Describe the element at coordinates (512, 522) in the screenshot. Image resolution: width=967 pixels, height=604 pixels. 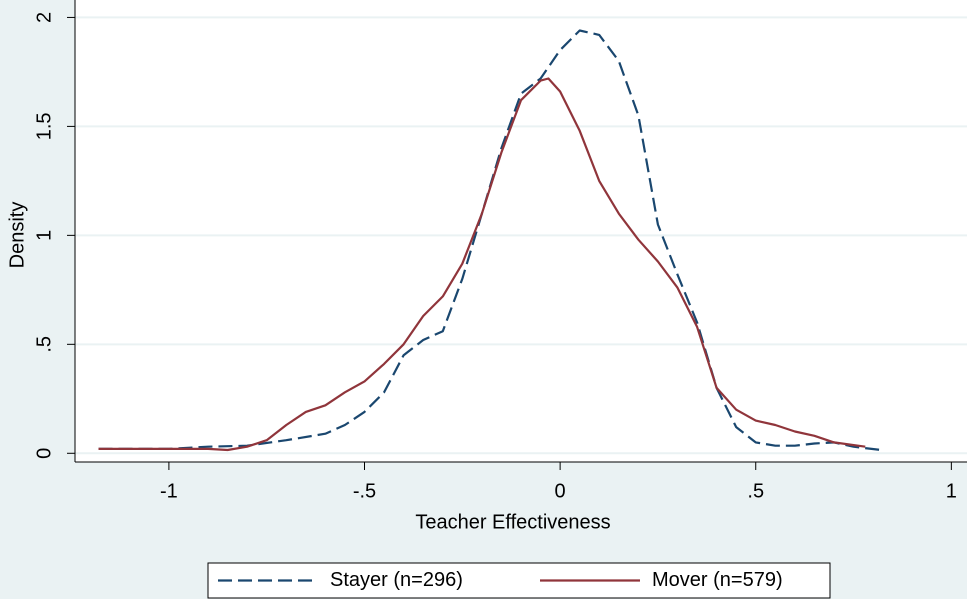
I see `x-axis-label: Teacher Effectiveness` at that location.